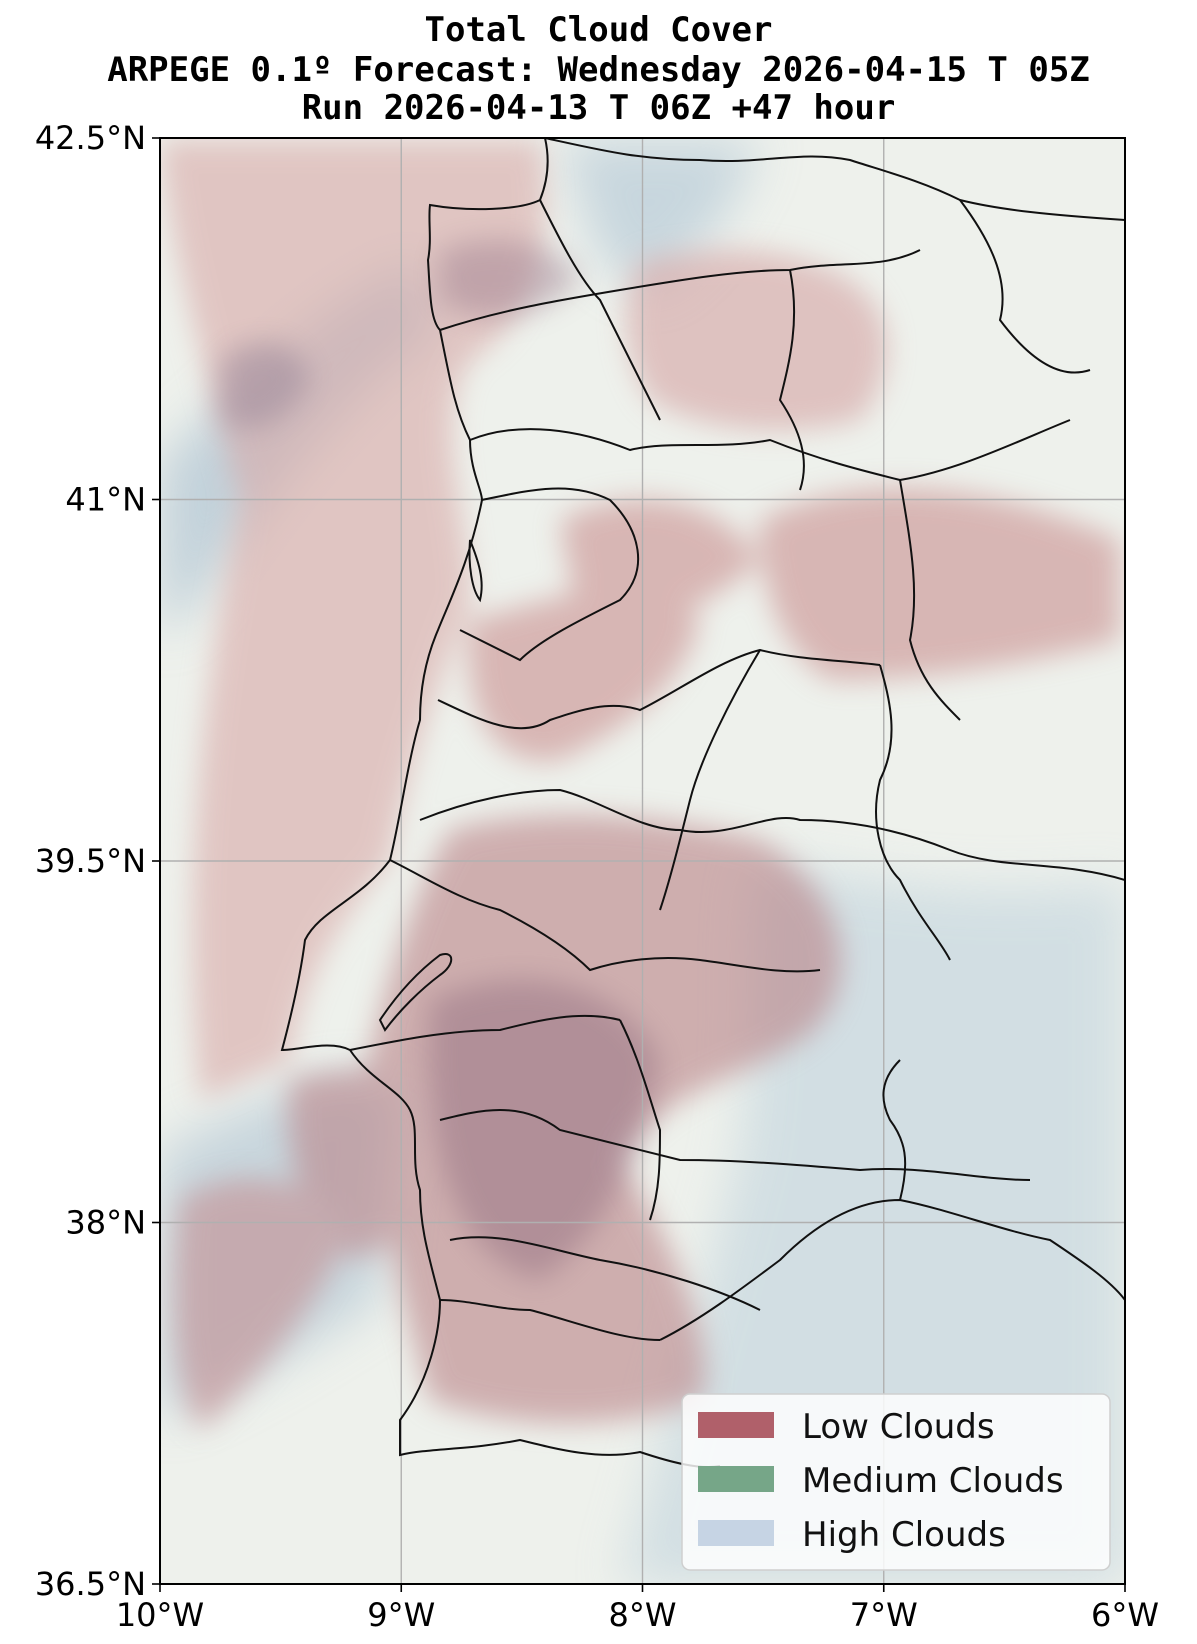 This screenshot has height=1644, width=1197. Describe the element at coordinates (105, 500) in the screenshot. I see `y-tick-label-1: 41°N` at that location.